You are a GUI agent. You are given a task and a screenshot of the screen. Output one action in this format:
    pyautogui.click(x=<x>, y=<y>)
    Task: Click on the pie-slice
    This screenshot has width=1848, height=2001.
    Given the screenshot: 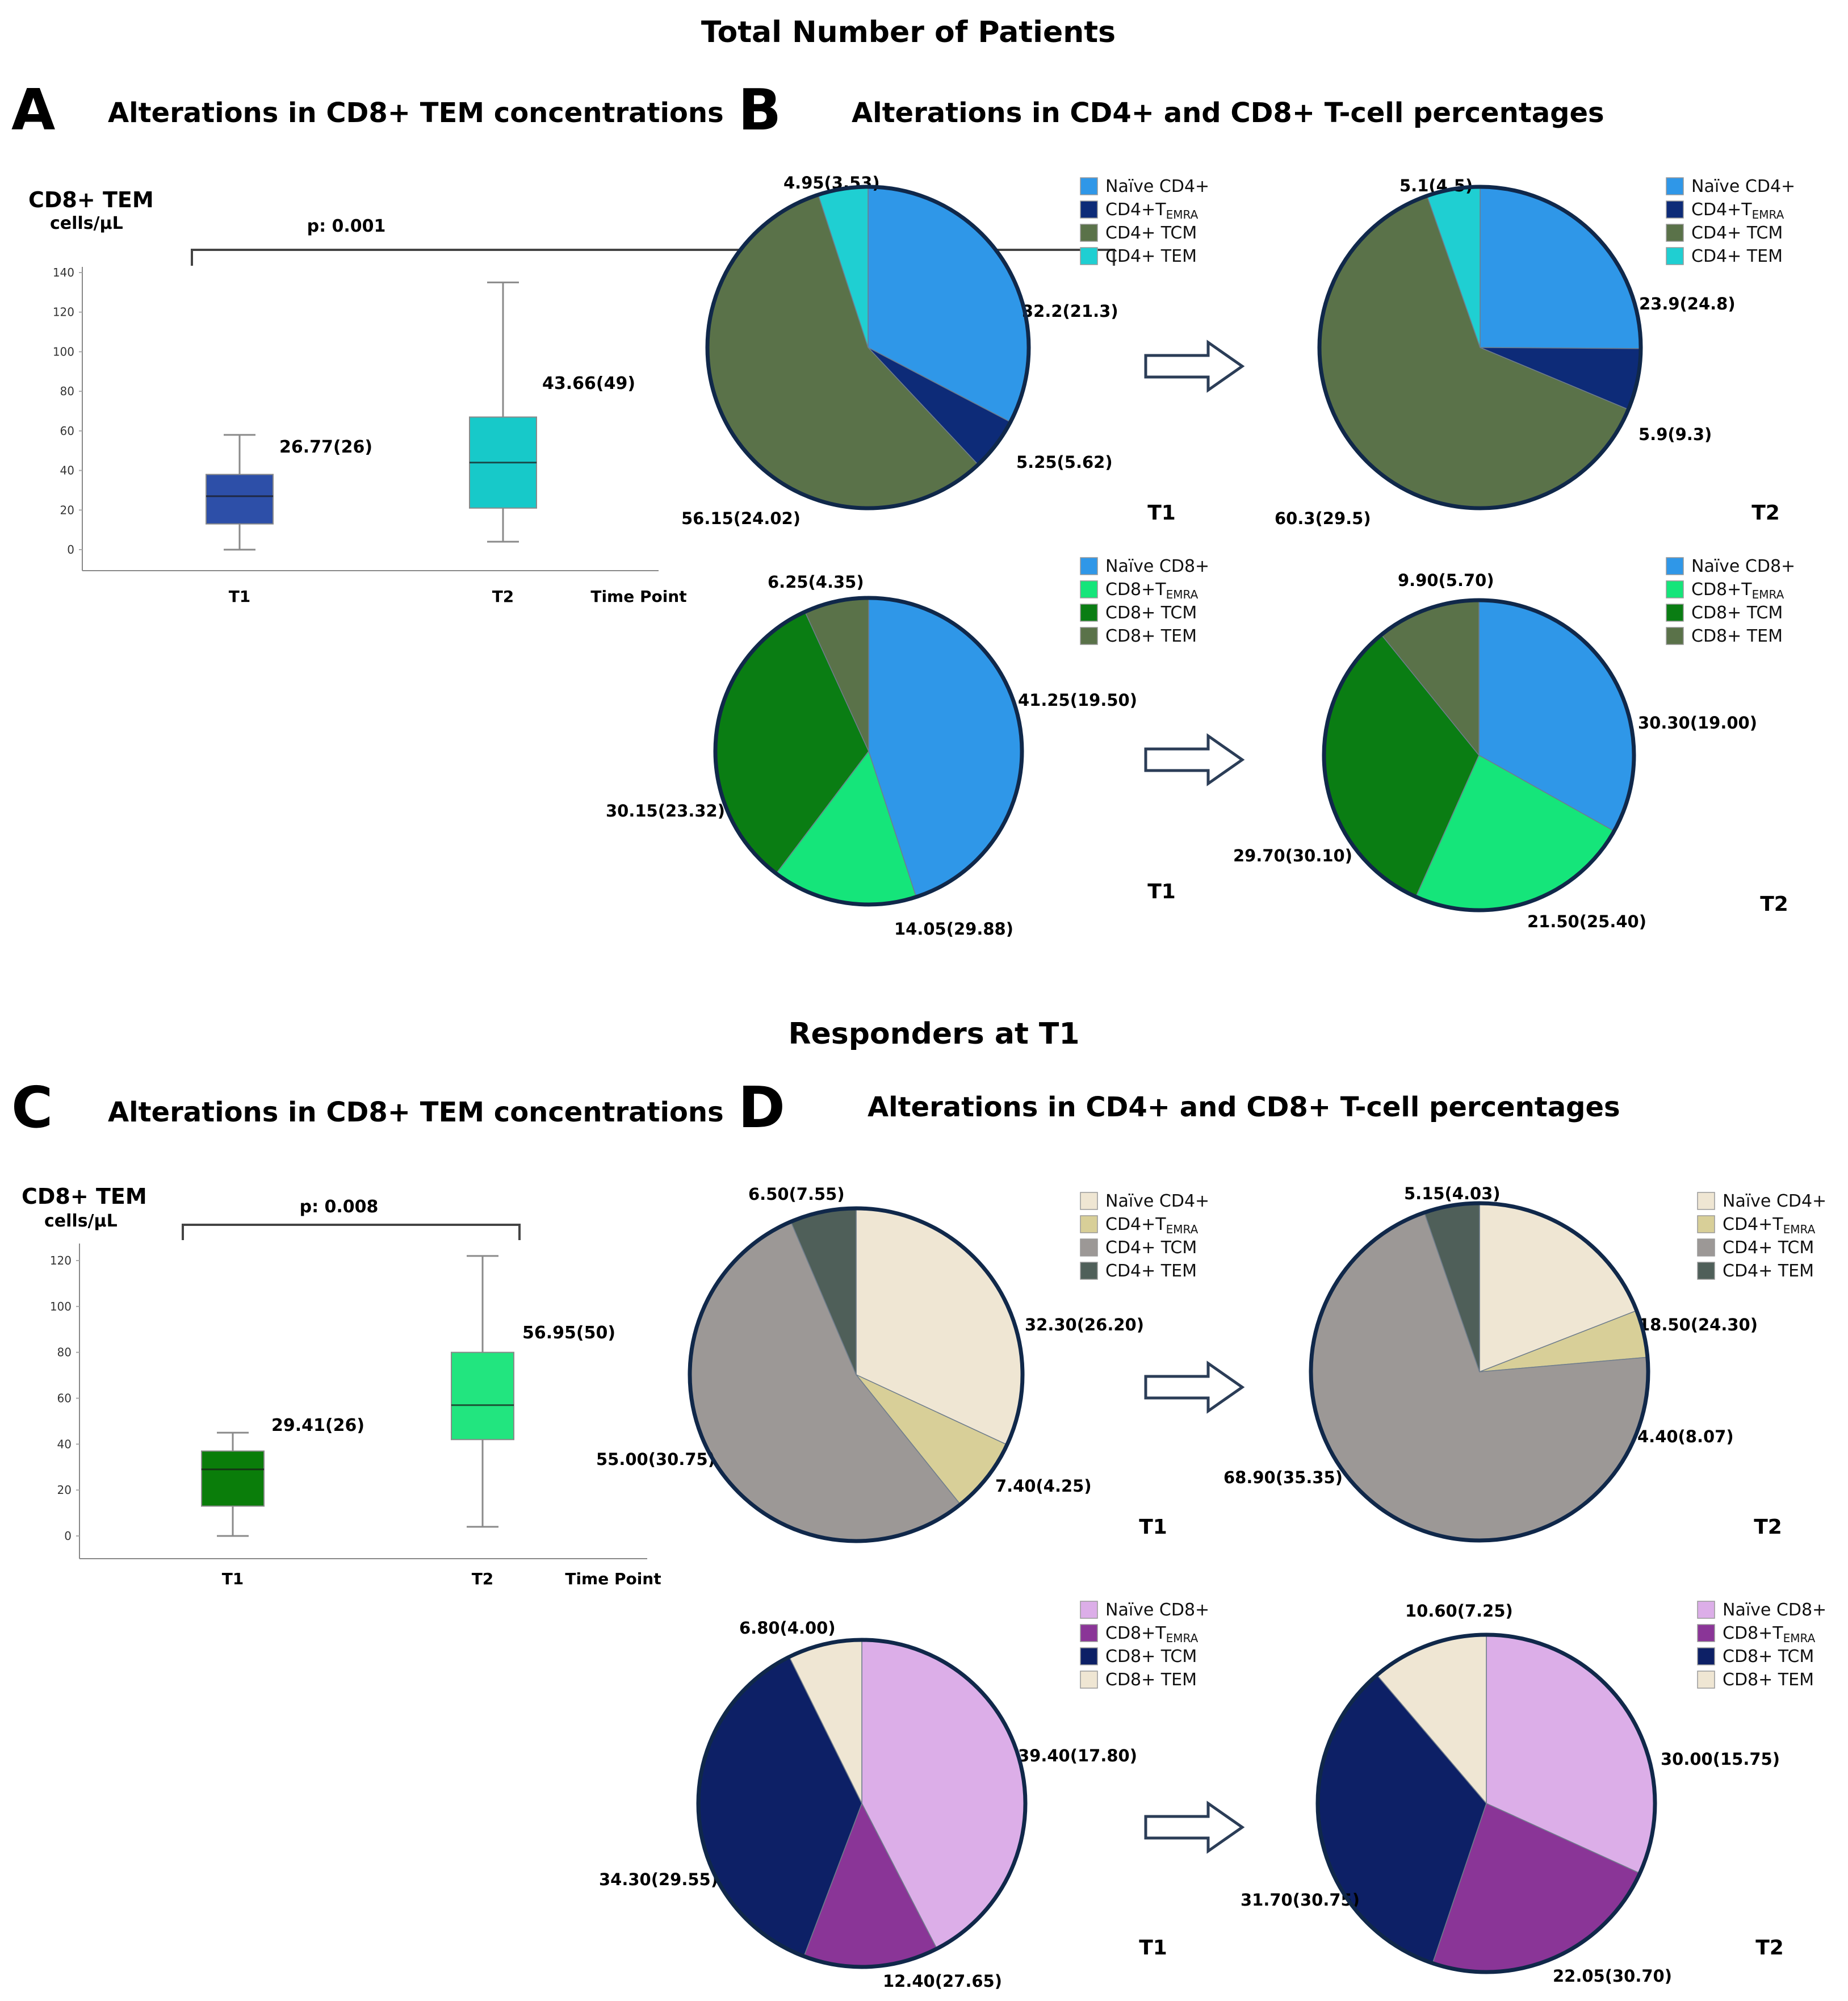 What is the action you would take?
    pyautogui.click(x=1560, y=267)
    